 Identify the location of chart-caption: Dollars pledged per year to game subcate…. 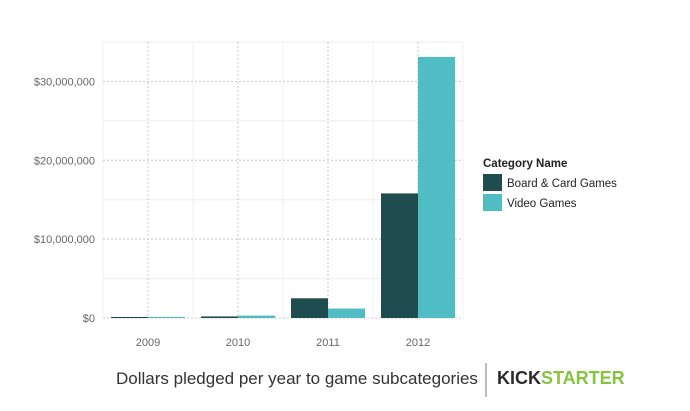
(297, 378).